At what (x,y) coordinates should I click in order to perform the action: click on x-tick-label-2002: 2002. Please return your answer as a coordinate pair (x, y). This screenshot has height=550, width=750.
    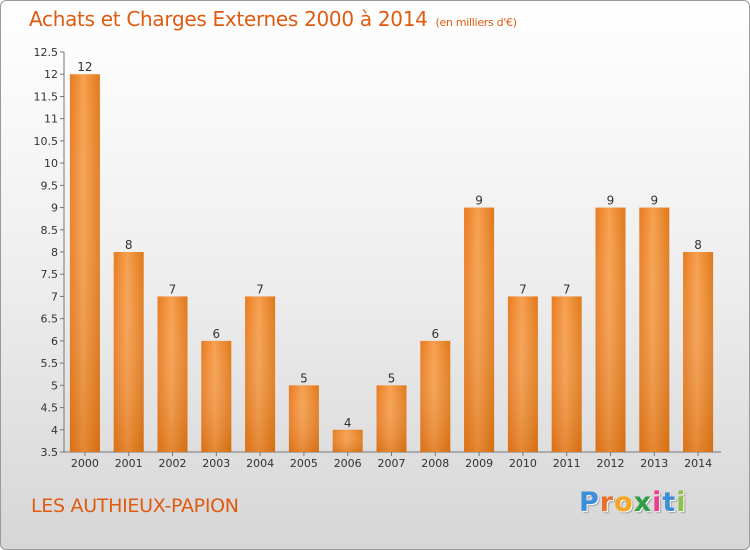
    Looking at the image, I should click on (173, 463).